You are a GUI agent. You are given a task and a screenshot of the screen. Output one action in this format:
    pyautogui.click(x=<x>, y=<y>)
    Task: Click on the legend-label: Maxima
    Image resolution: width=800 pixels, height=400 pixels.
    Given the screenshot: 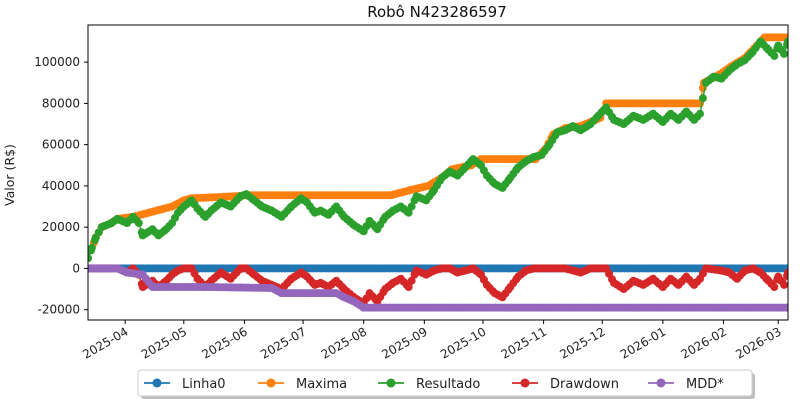 What is the action you would take?
    pyautogui.click(x=321, y=384)
    